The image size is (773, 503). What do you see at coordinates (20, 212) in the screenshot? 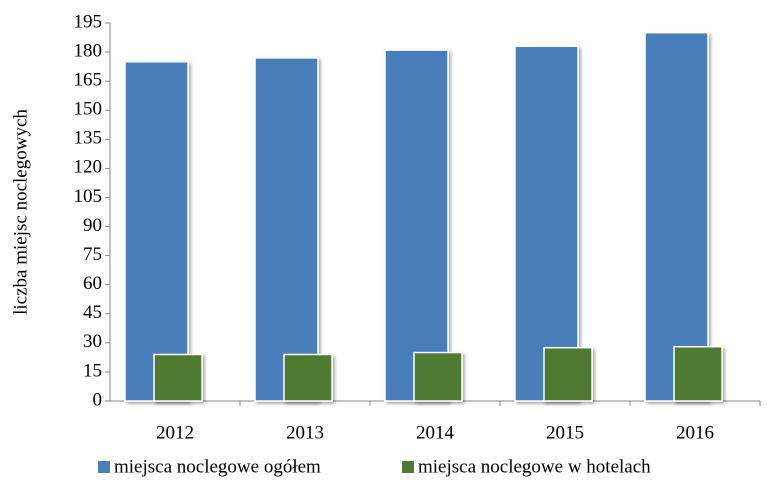
I see `y-axis-label: liczba miejsc noclegowych` at bounding box center [20, 212].